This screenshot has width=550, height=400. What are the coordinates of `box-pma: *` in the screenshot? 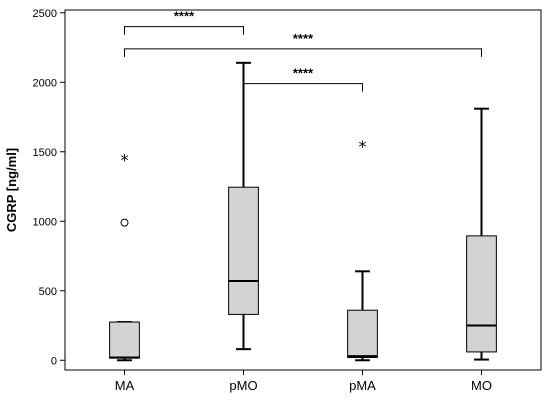 It's located at (362, 249).